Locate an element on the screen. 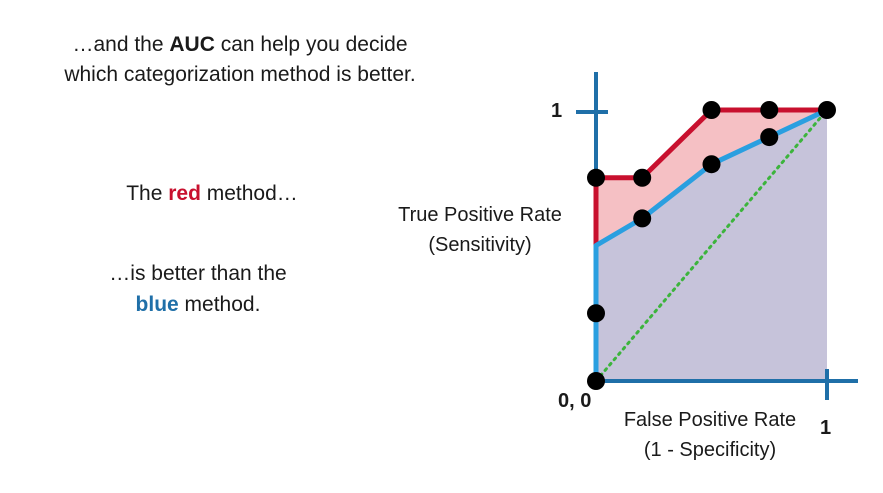 This screenshot has height=493, width=883. x-tick-label-1: 1 is located at coordinates (826, 428).